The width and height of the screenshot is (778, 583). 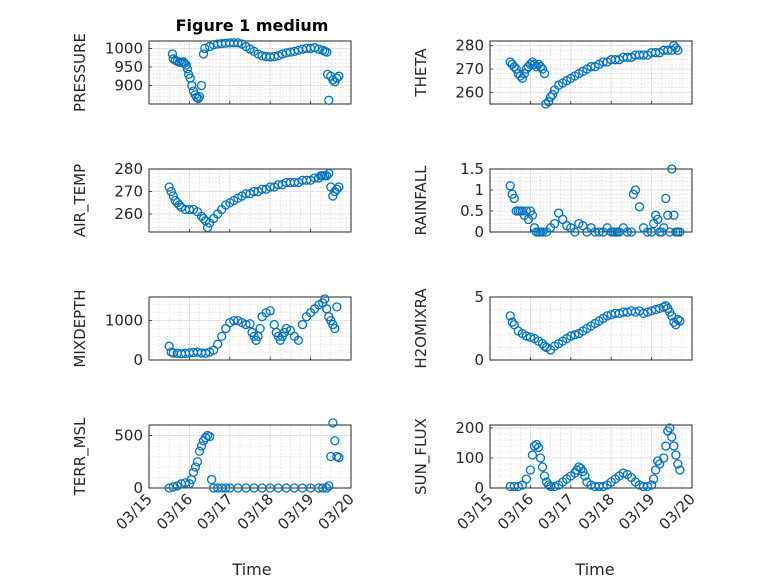 What do you see at coordinates (128, 169) in the screenshot?
I see `y-tick-label: 280` at bounding box center [128, 169].